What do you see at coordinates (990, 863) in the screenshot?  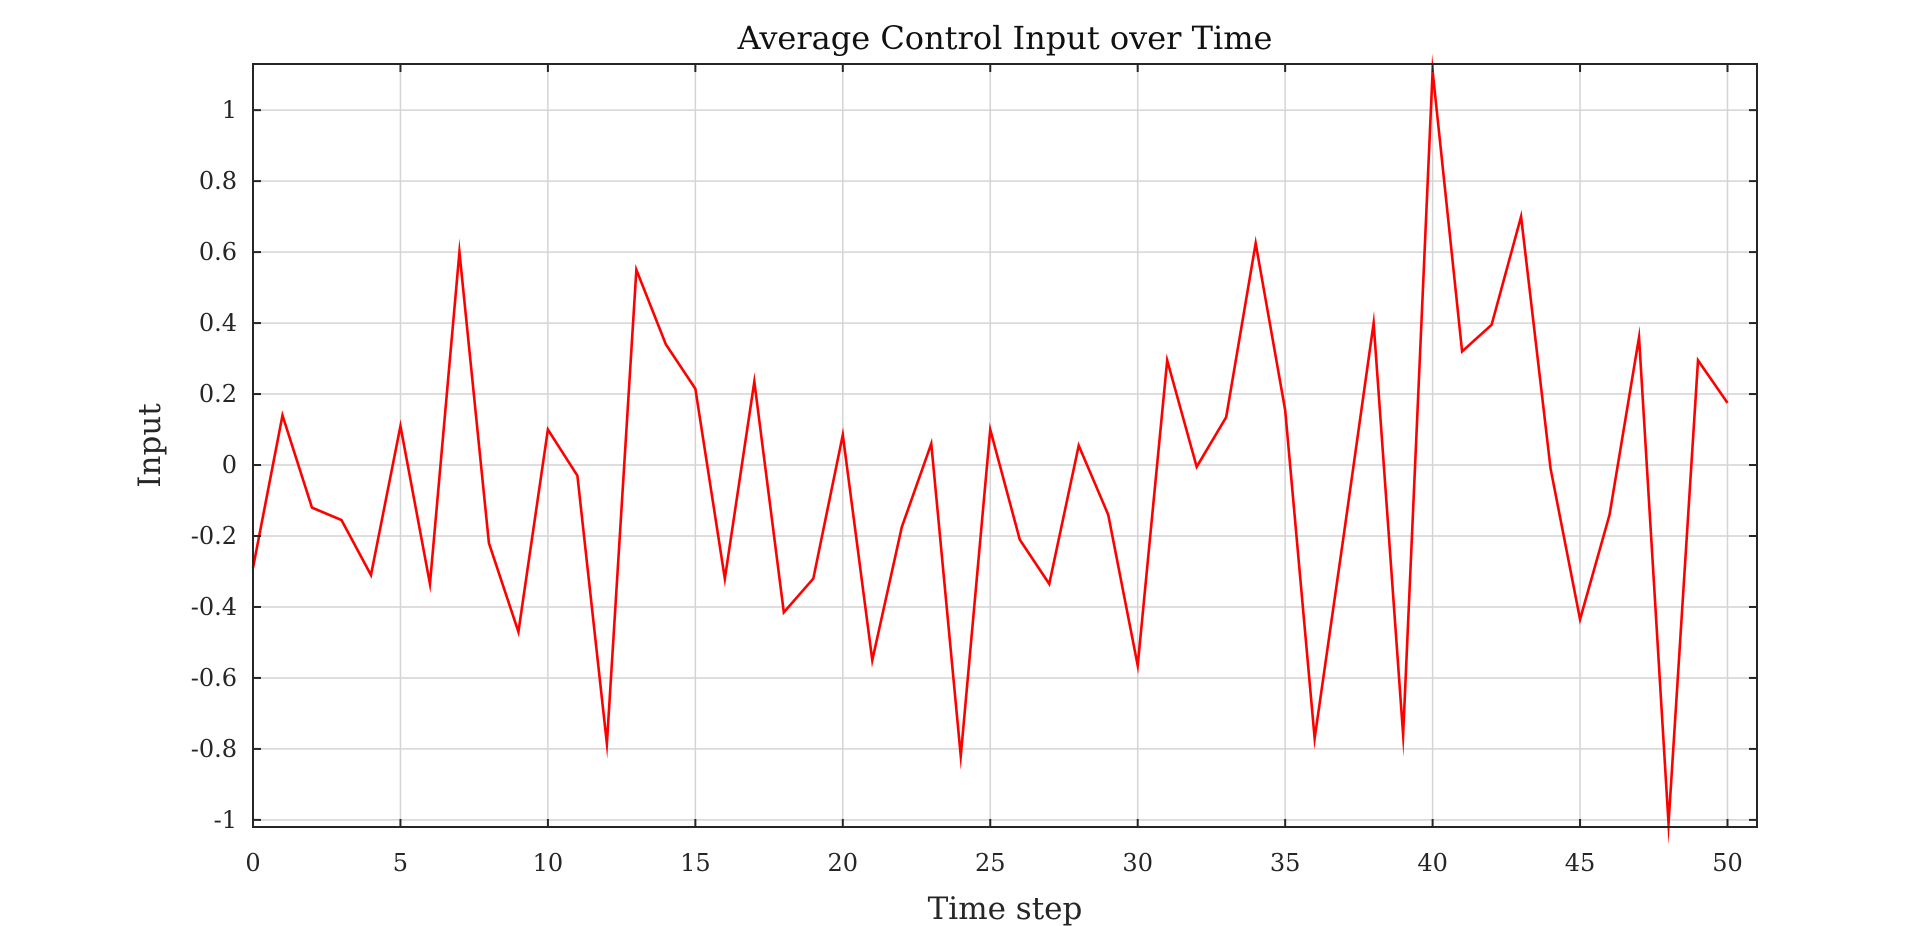 I see `x-tick-label: 25` at bounding box center [990, 863].